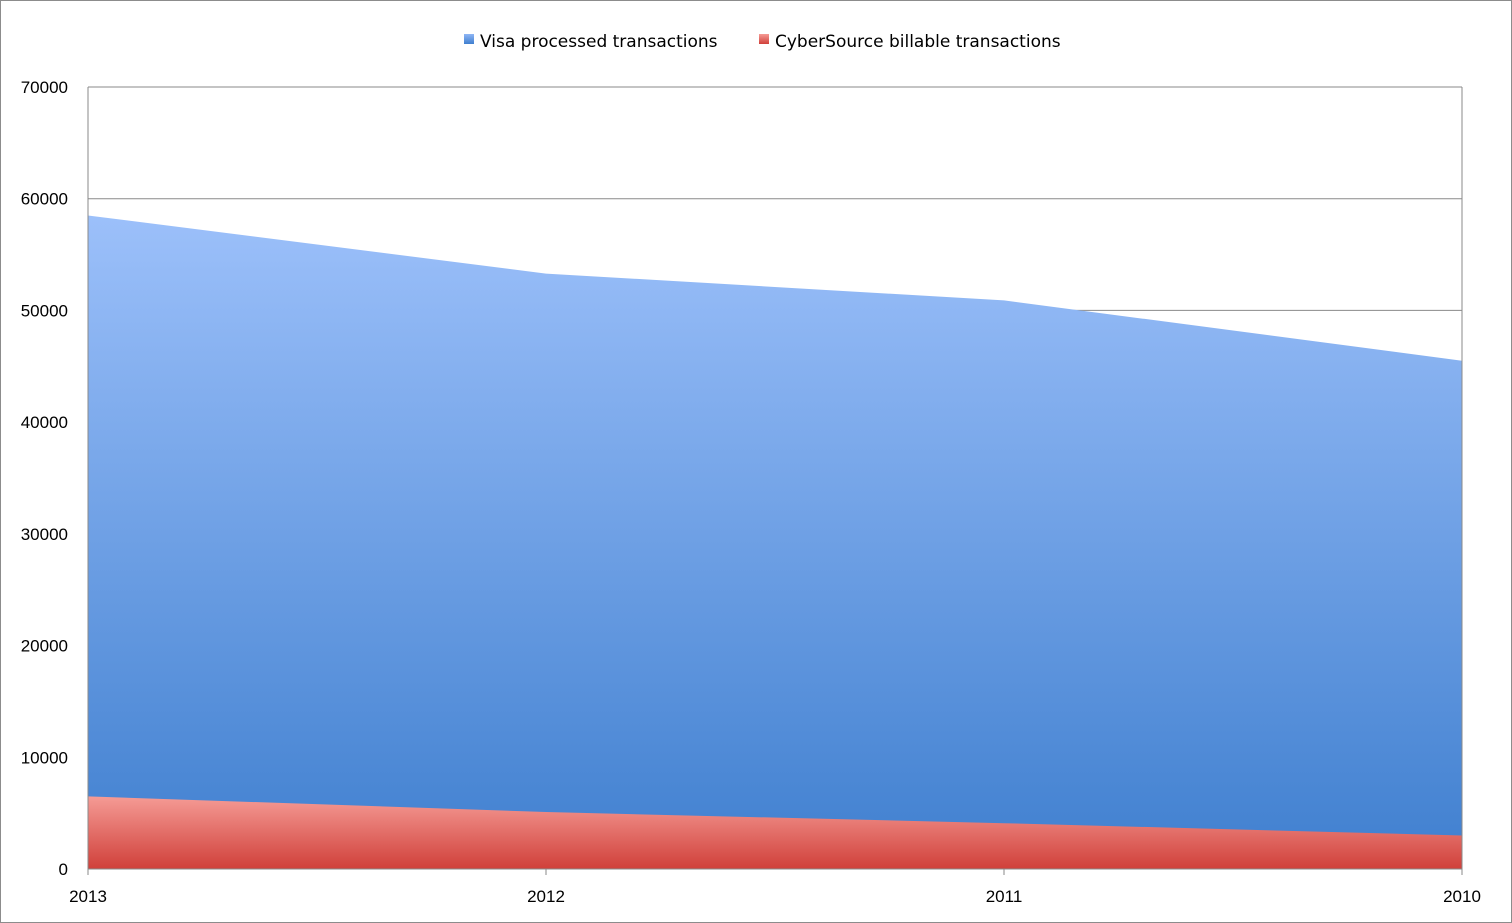  What do you see at coordinates (599, 42) in the screenshot?
I see `legend-label-visa: Visa processed transactions` at bounding box center [599, 42].